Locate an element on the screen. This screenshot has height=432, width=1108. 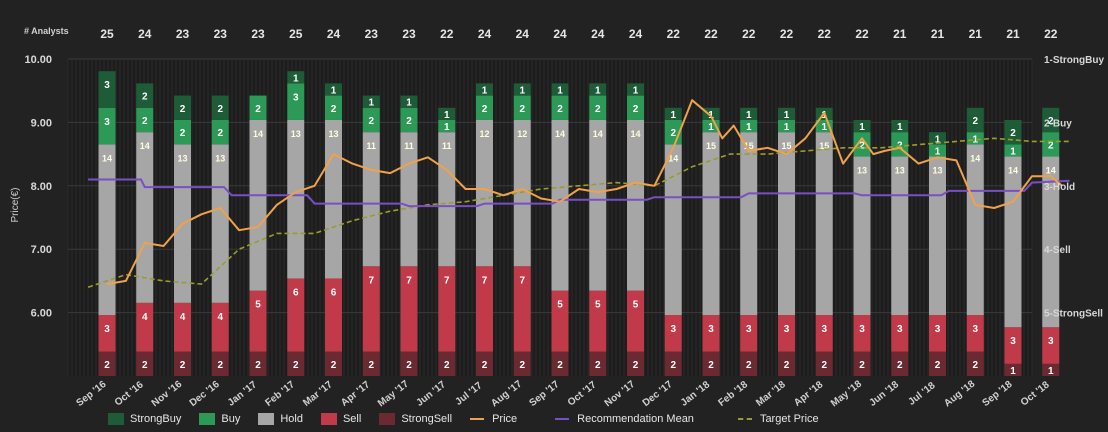
legend-sell: Sell is located at coordinates (341, 419).